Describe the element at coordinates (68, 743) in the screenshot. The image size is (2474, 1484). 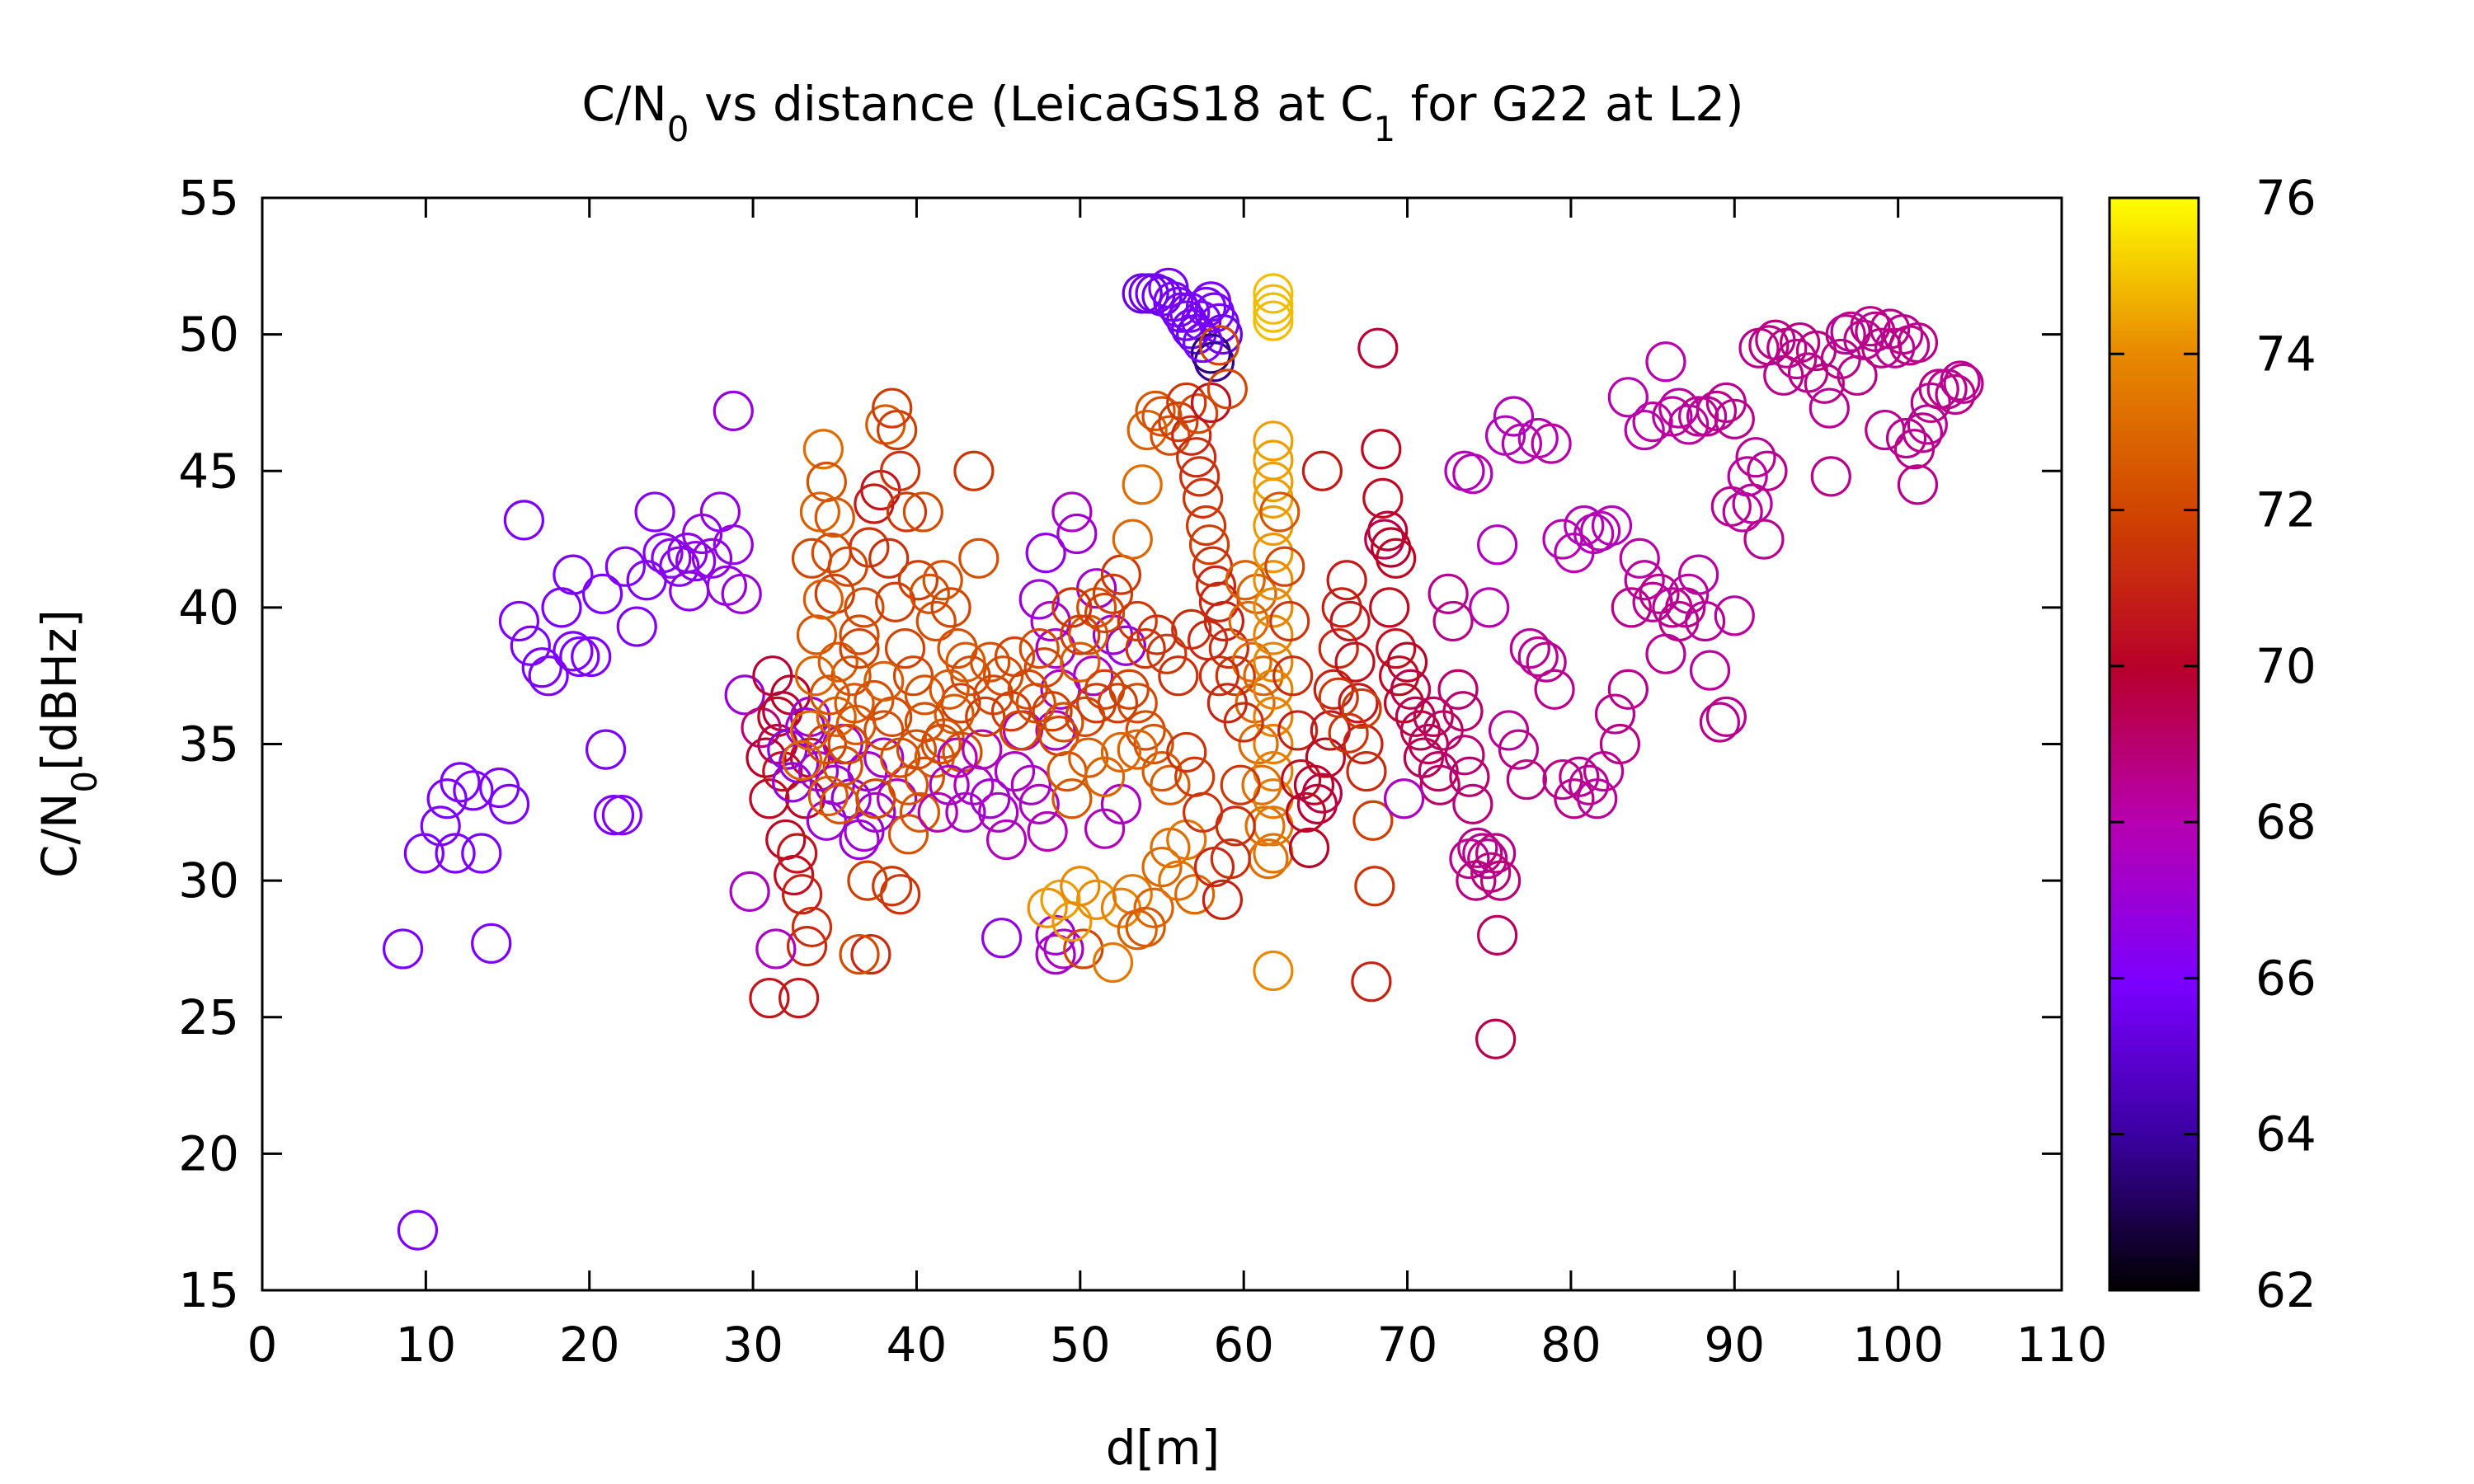
I see `y-axis-label: C/N0[dBHz]` at that location.